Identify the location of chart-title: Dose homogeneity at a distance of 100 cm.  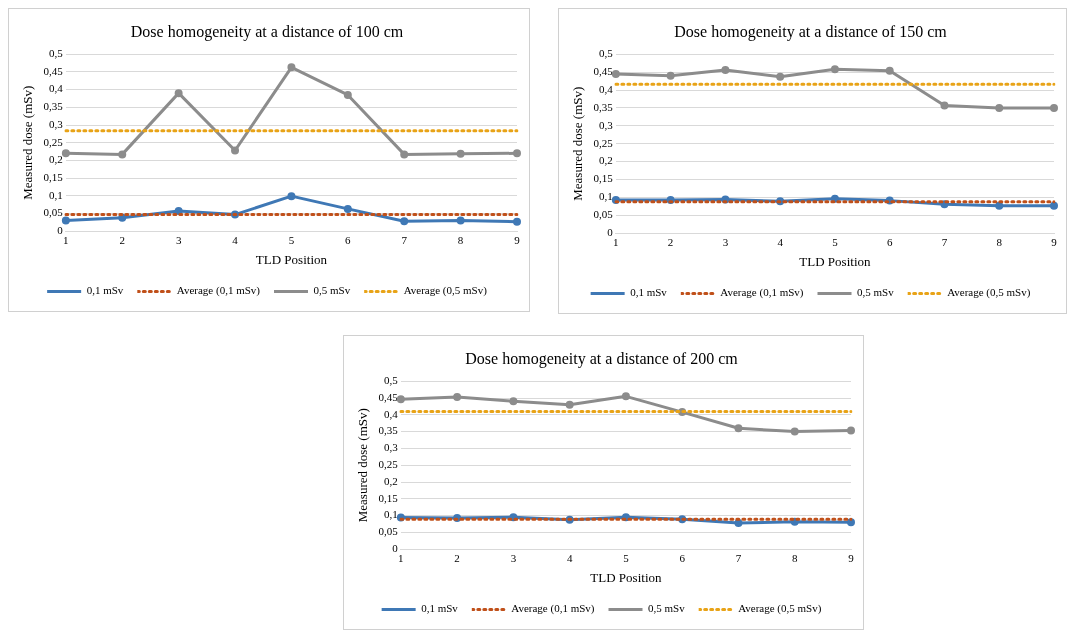
(267, 31).